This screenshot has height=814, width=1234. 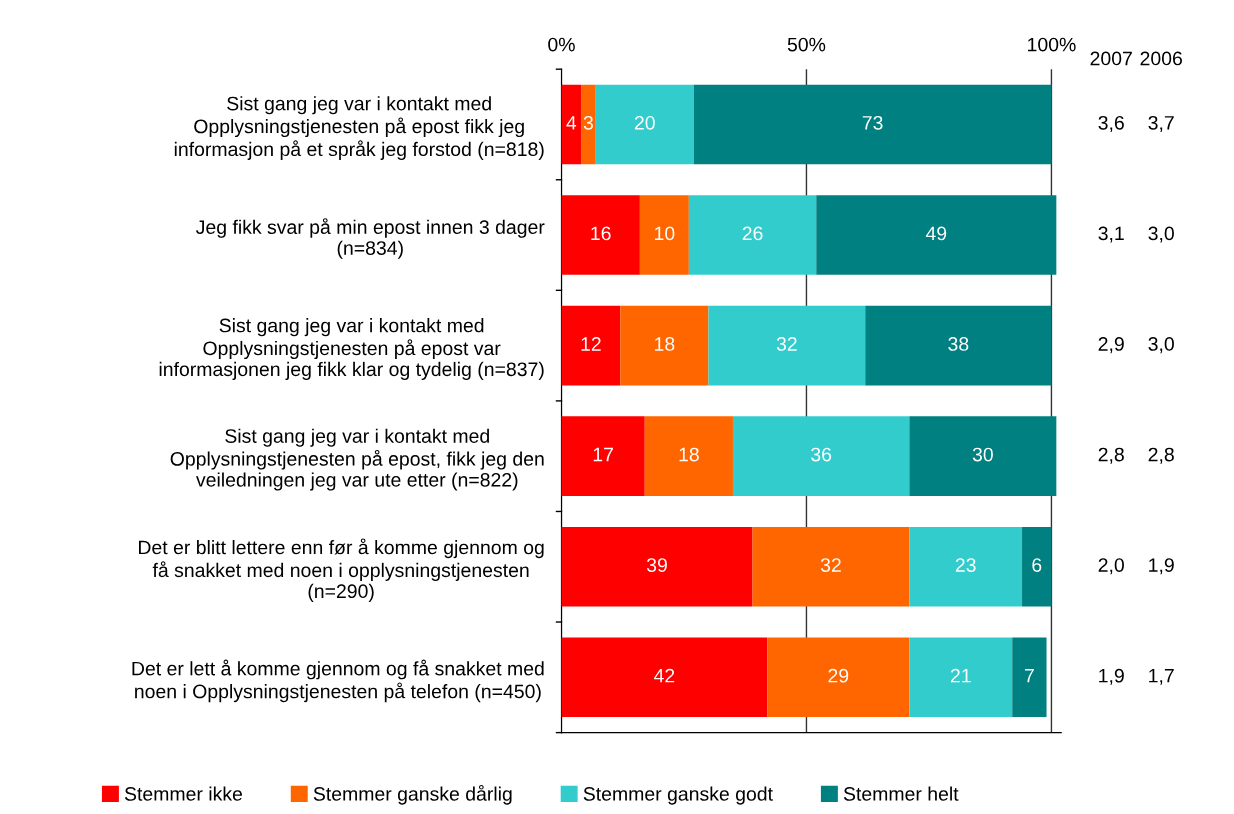 I want to click on data-label: 6, so click(x=1037, y=565).